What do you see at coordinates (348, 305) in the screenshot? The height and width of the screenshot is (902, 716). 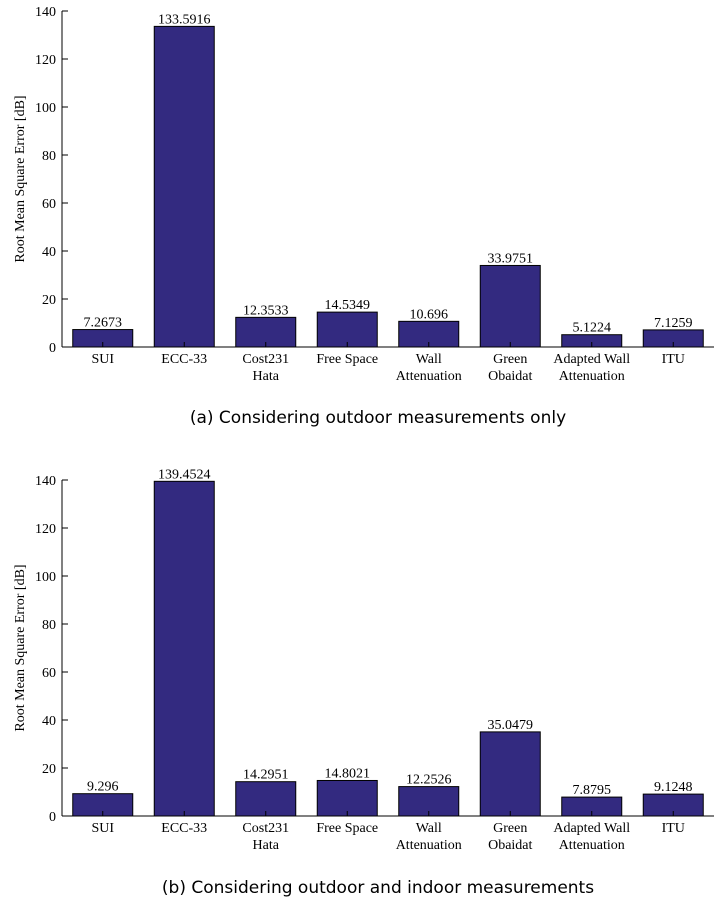 I see `data-label: 14.5349` at bounding box center [348, 305].